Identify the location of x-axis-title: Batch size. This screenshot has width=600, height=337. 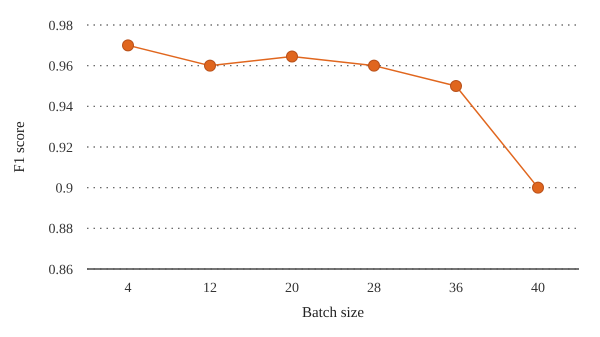
(333, 313).